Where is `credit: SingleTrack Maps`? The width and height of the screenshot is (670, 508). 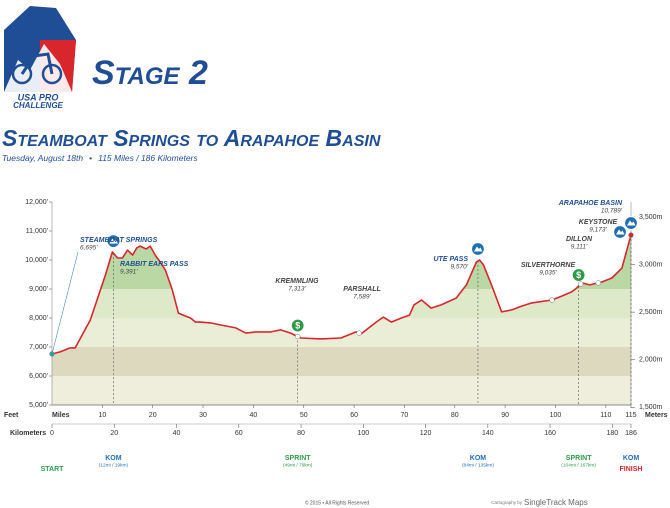 credit: SingleTrack Maps is located at coordinates (556, 502).